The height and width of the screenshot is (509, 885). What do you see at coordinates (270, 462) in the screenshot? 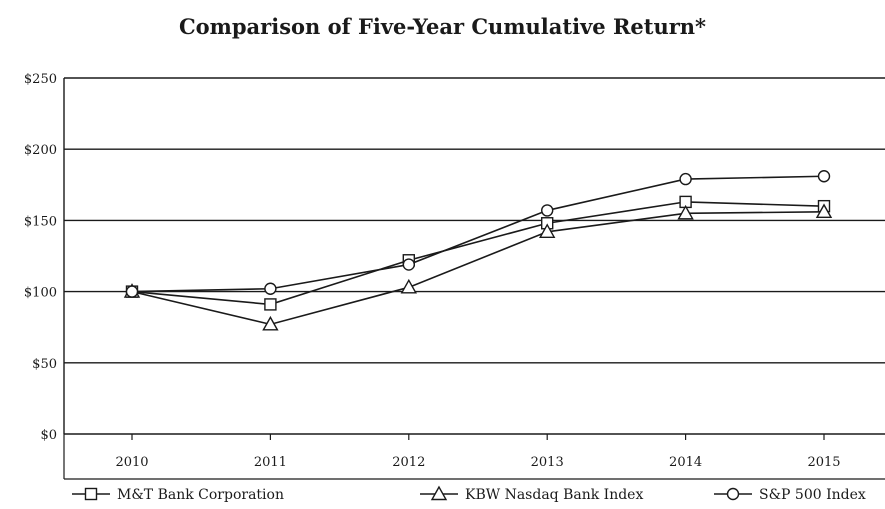
I see `x-tick-label: 2011` at bounding box center [270, 462].